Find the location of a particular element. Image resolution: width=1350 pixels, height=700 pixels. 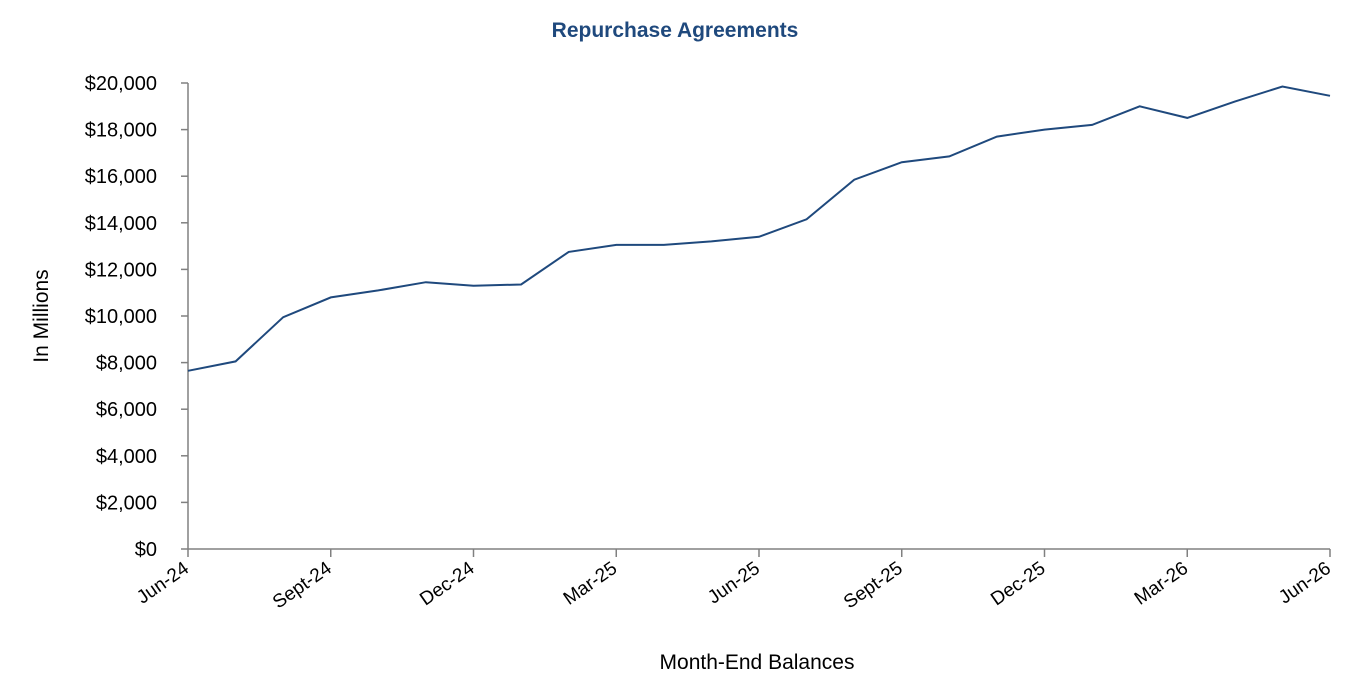

y-tick-label: $8,000 is located at coordinates (126, 364).